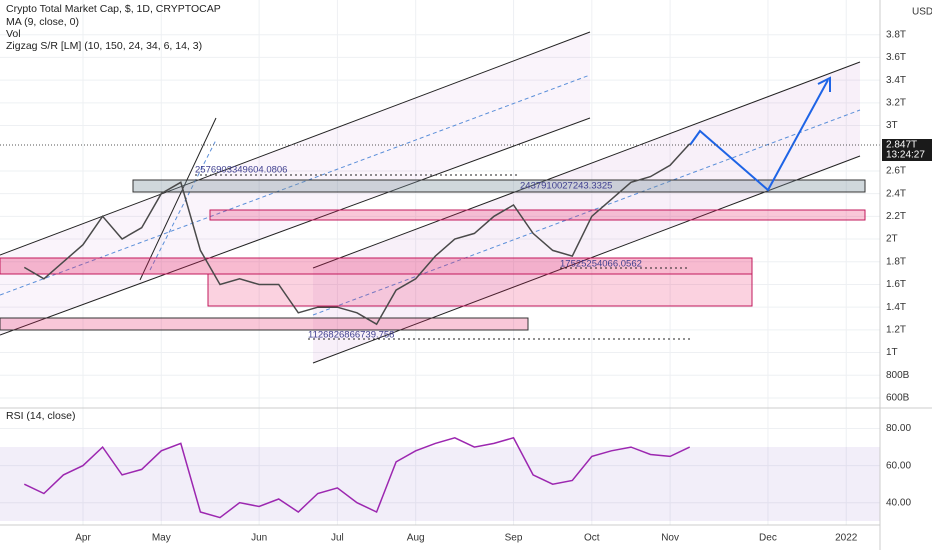 This screenshot has width=932, height=555. What do you see at coordinates (670, 538) in the screenshot?
I see `x-tick-label: Nov` at bounding box center [670, 538].